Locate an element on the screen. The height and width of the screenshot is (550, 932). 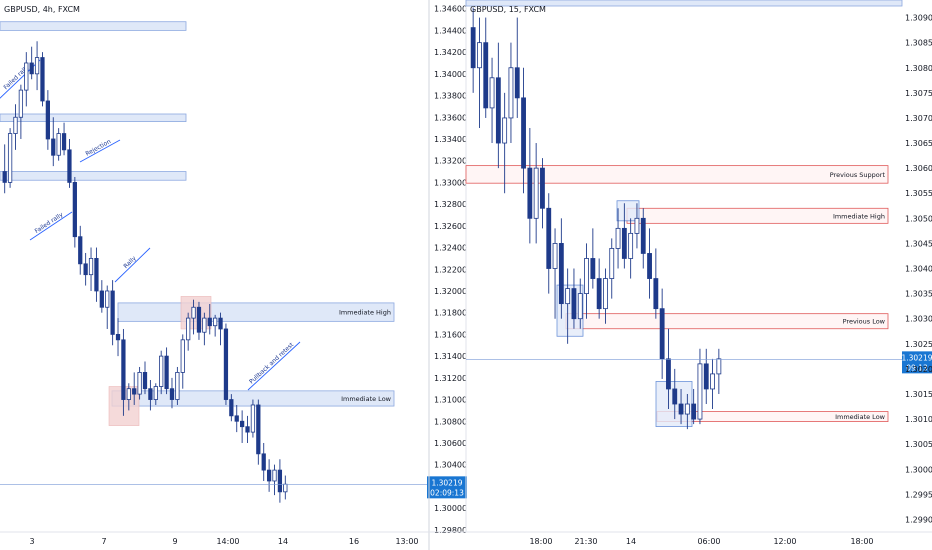
left-y-tick-label: 1.31600 is located at coordinates (450, 334).